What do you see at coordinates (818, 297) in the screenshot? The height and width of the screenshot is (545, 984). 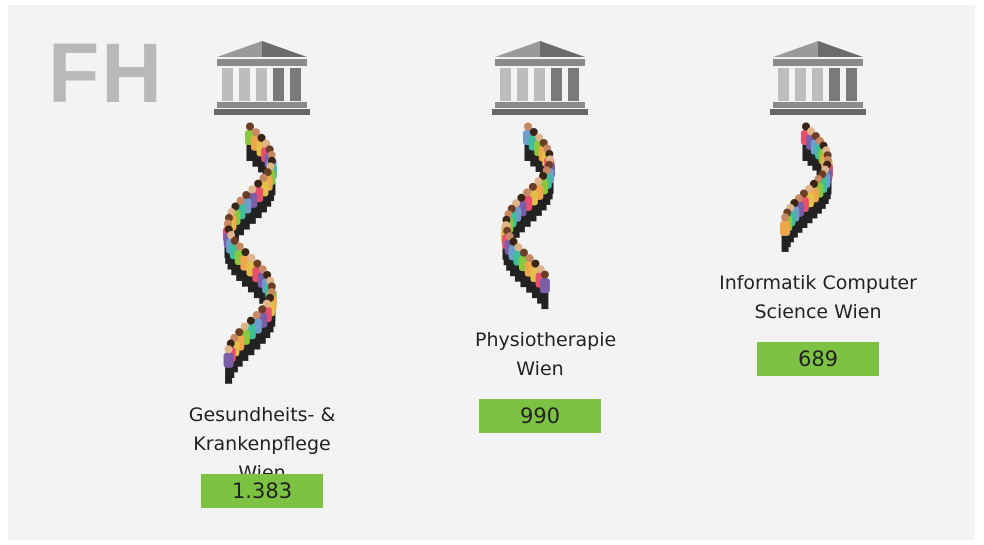 I see `category-label: Informatik Computer Science Wien` at bounding box center [818, 297].